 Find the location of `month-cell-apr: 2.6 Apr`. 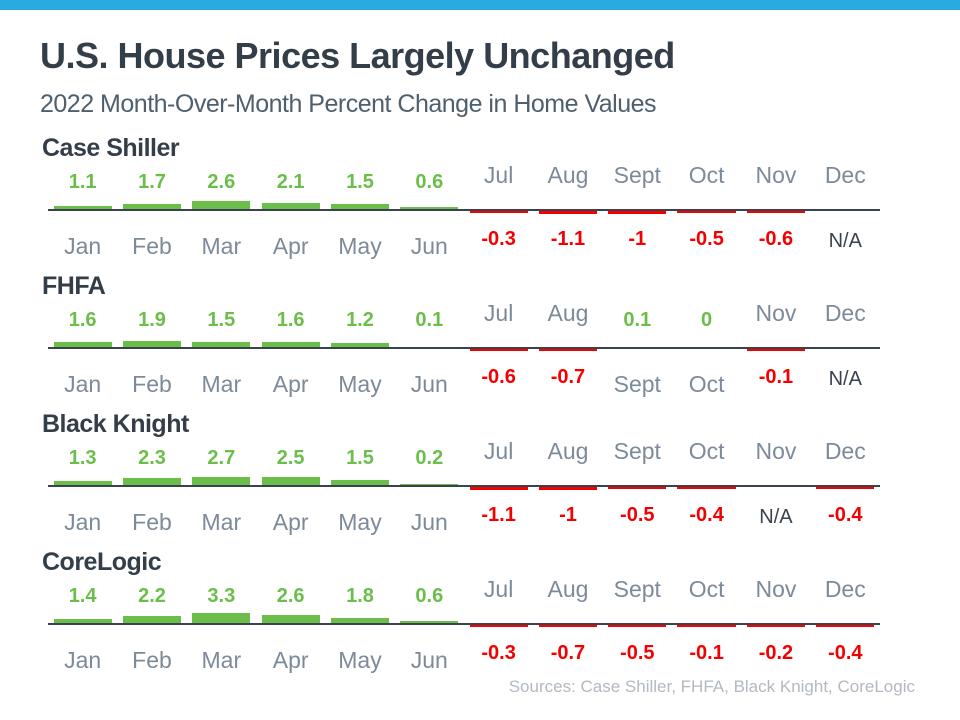

month-cell-apr: 2.6 Apr is located at coordinates (290, 625).